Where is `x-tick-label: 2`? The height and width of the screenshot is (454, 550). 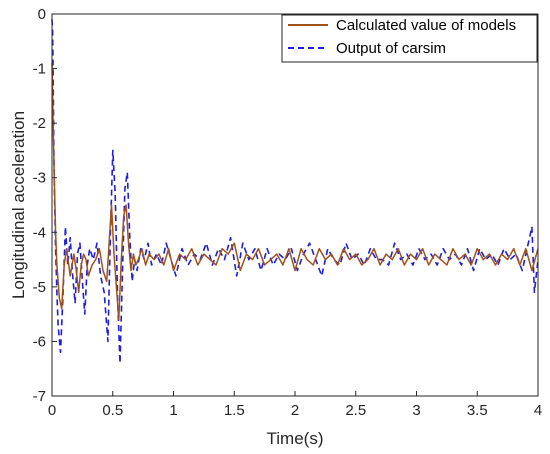 x-tick-label: 2 is located at coordinates (295, 410).